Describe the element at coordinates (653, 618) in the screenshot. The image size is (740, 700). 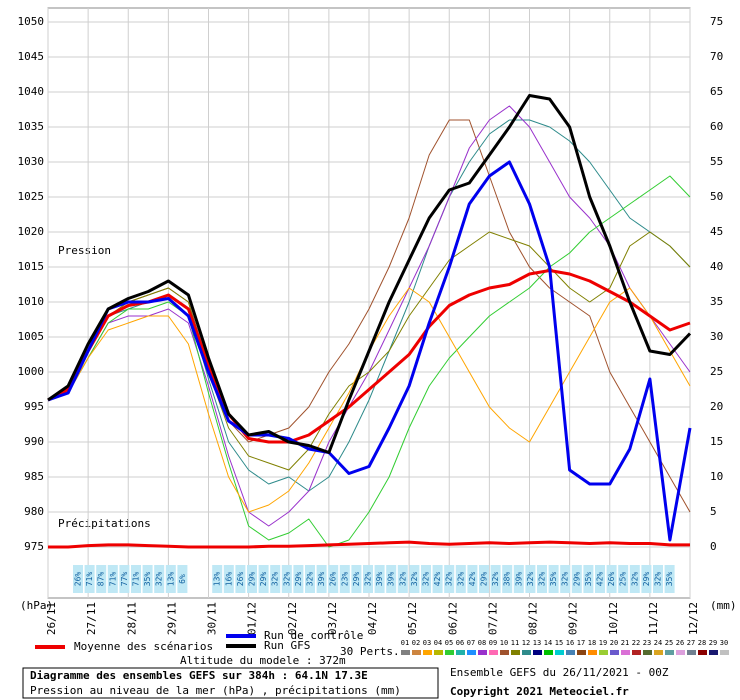
I see `x-tick-label: 11/12` at that location.